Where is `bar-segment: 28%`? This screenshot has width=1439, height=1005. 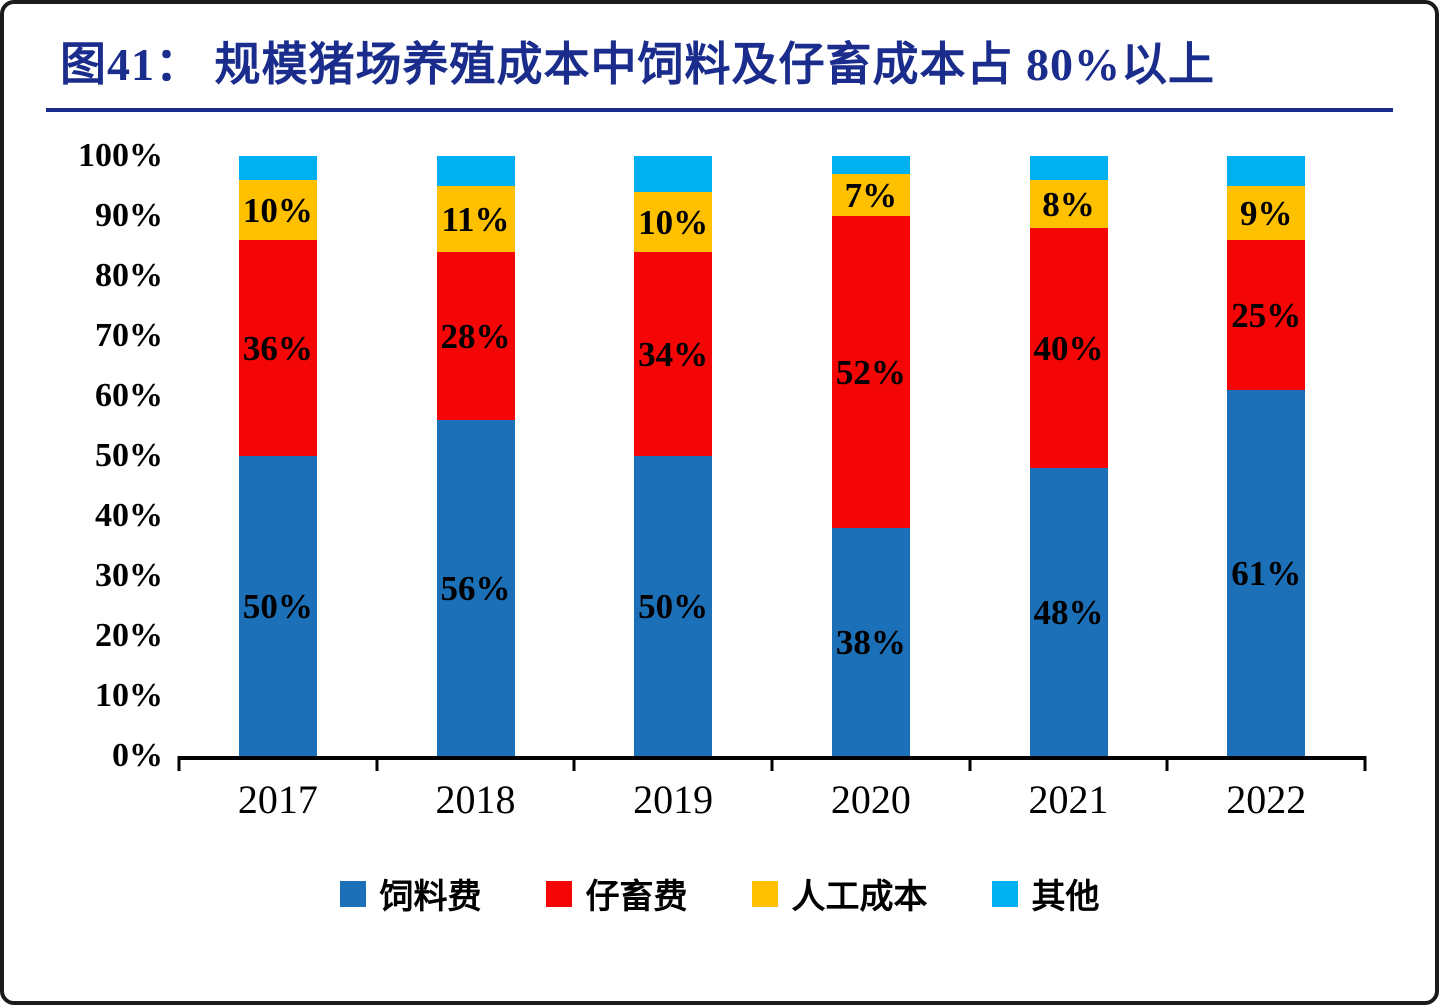 bar-segment: 28% is located at coordinates (475, 336).